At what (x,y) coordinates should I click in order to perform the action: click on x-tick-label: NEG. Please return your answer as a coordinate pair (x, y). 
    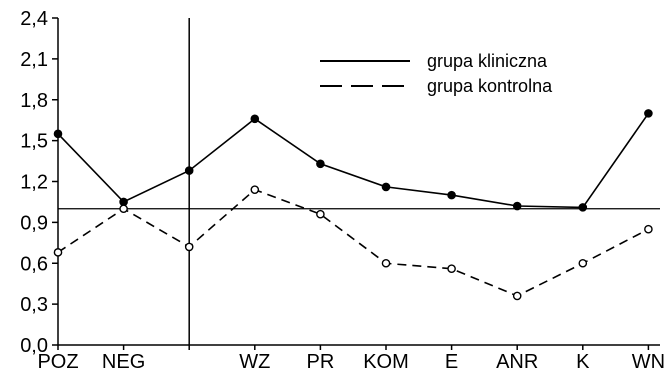
    Looking at the image, I should click on (123, 361).